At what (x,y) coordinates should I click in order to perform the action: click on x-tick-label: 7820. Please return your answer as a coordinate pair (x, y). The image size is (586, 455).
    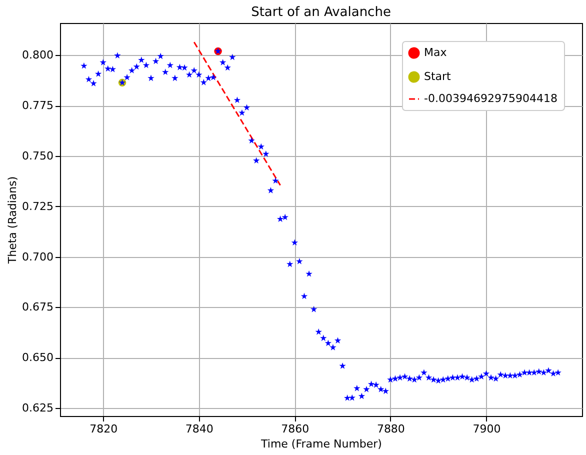
    Looking at the image, I should click on (104, 429).